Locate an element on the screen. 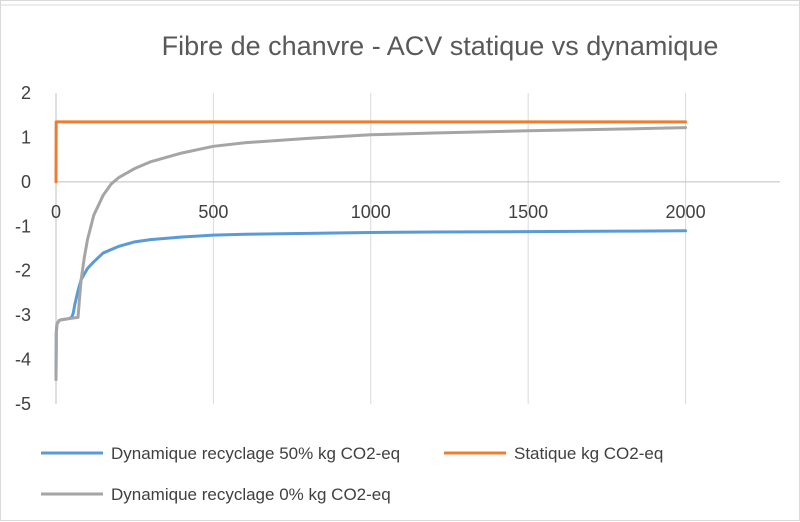 This screenshot has width=800, height=522. legend-label: Dynamique recyclage 50% kg CO2-eq is located at coordinates (255, 453).